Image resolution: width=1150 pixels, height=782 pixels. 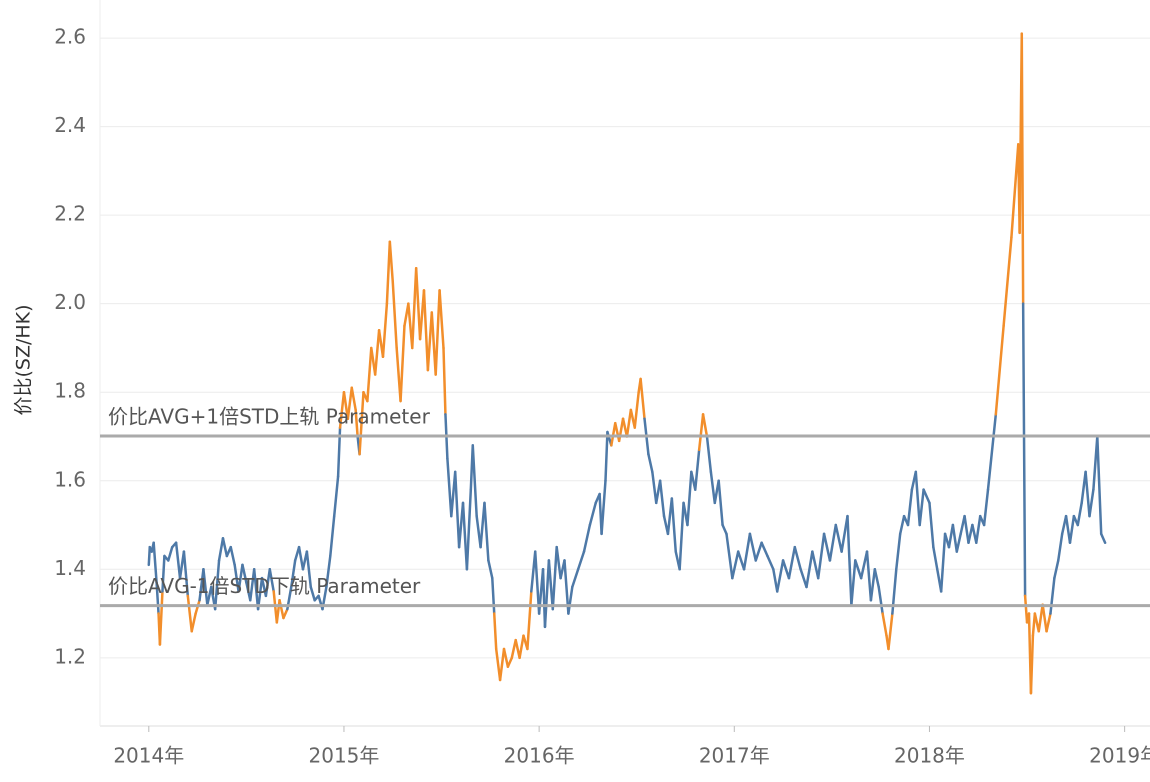 What do you see at coordinates (70, 568) in the screenshot?
I see `y-tick-label: 1.4` at bounding box center [70, 568].